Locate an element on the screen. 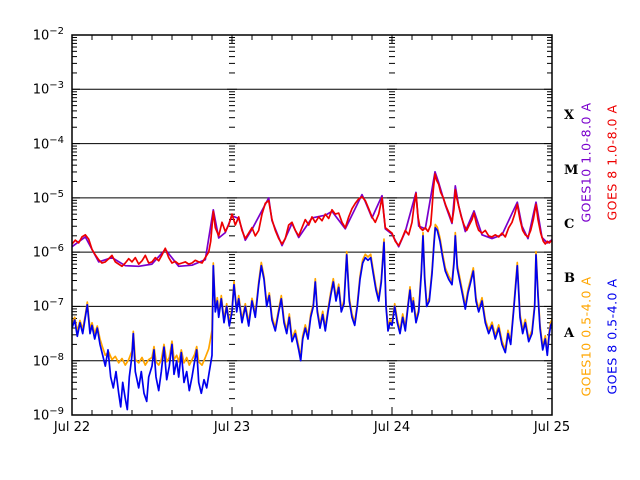 Image resolution: width=640 pixels, height=480 pixels. y-tick-label: 10⁻⁴ is located at coordinates (48, 143).